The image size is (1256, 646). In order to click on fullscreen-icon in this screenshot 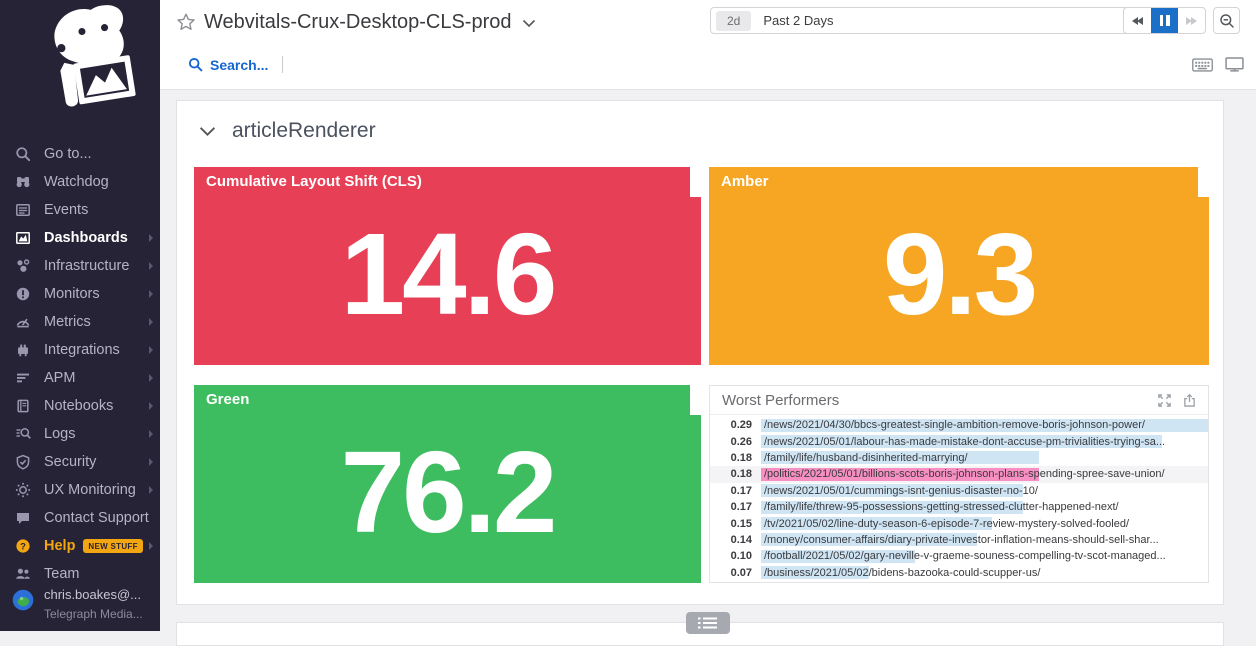, I will do `click(1164, 400)`.